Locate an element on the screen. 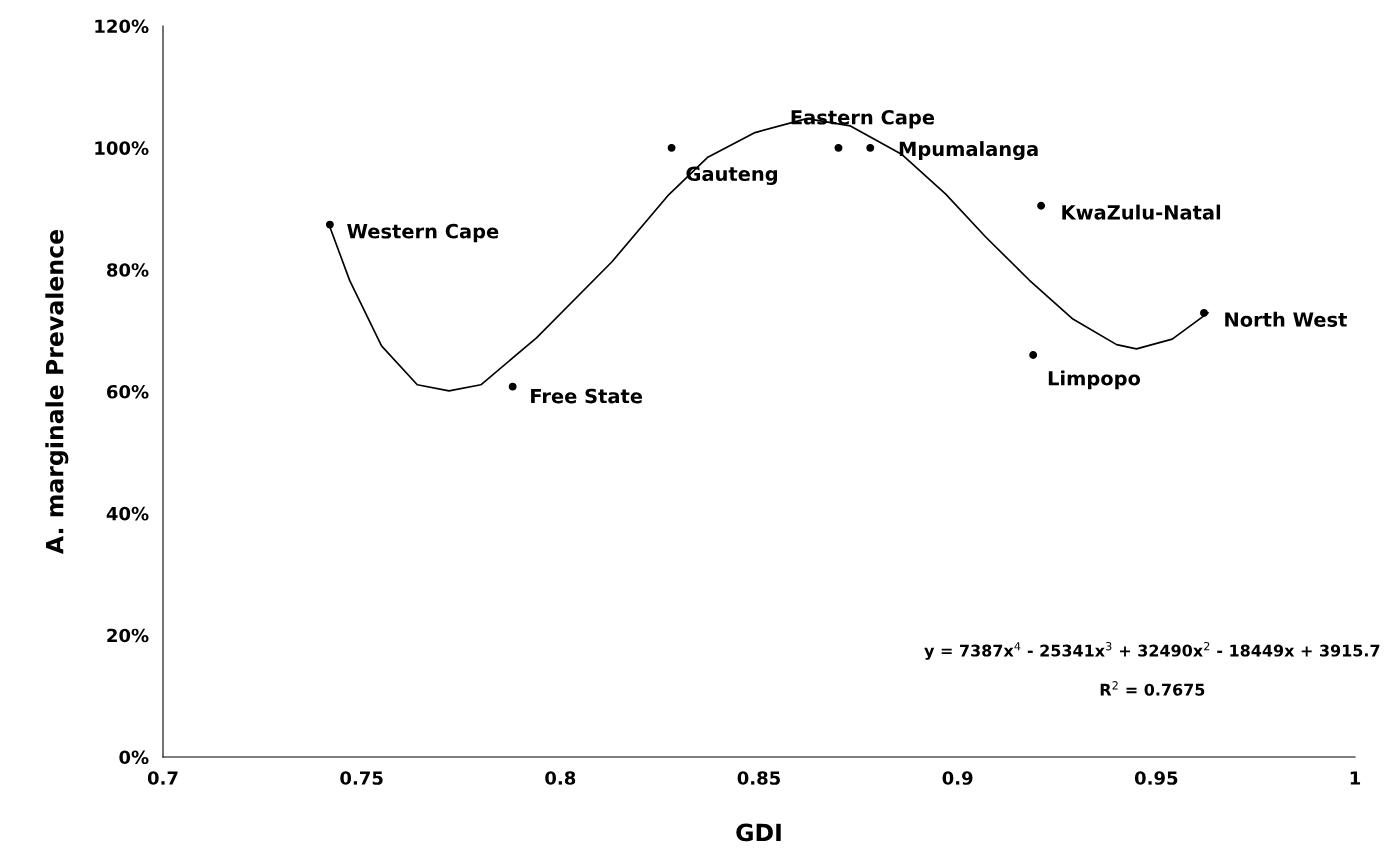 The image size is (1393, 859). annotation: Western Cape is located at coordinates (423, 233).